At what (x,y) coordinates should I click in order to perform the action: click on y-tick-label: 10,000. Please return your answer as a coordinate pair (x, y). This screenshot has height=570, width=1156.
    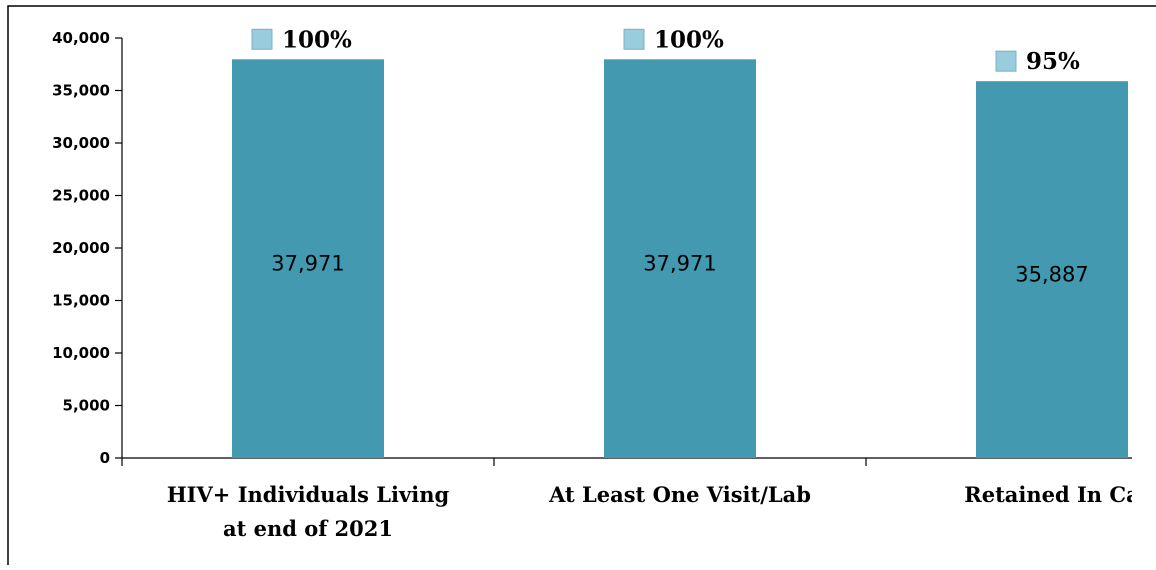
    Looking at the image, I should click on (81, 353).